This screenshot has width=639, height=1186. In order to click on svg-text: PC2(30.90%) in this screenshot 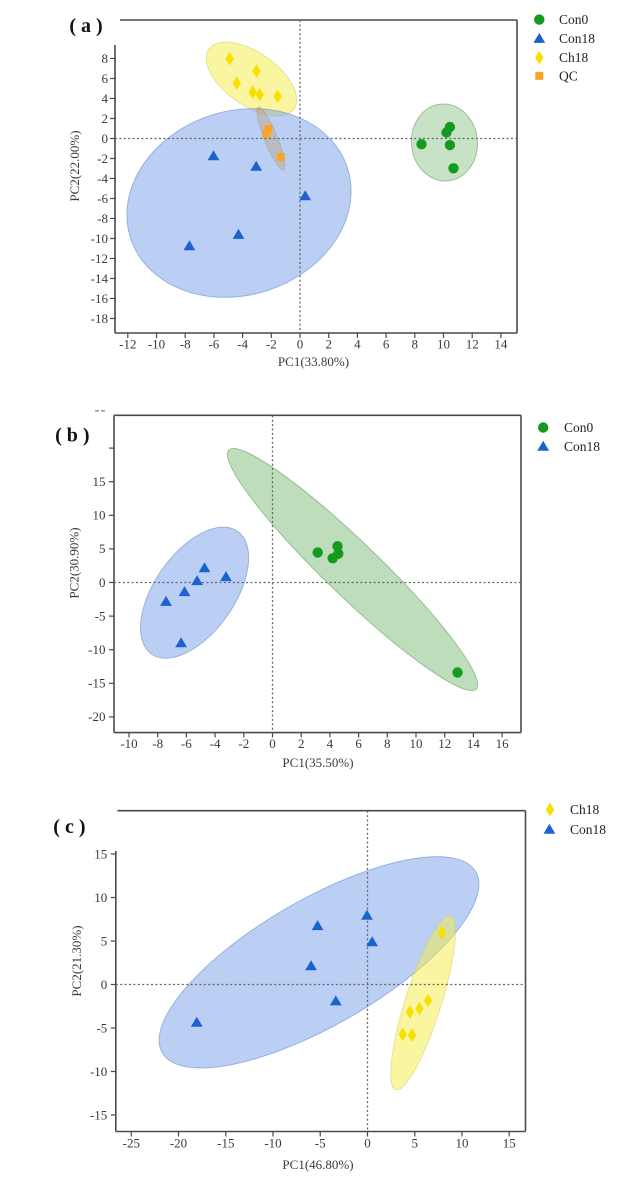, I will do `click(74, 562)`.